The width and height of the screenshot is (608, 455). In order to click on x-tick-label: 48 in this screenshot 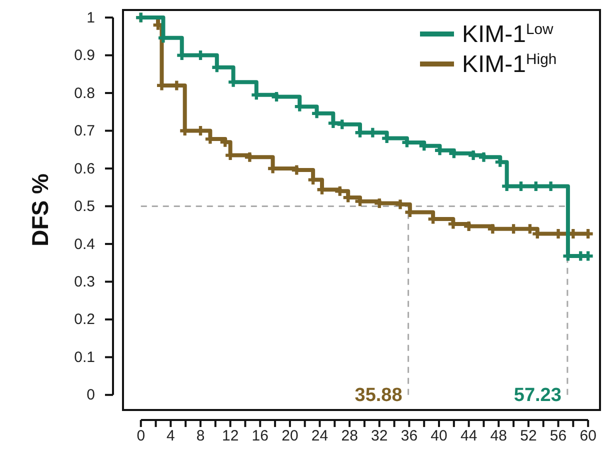, I will do `click(498, 436)`.